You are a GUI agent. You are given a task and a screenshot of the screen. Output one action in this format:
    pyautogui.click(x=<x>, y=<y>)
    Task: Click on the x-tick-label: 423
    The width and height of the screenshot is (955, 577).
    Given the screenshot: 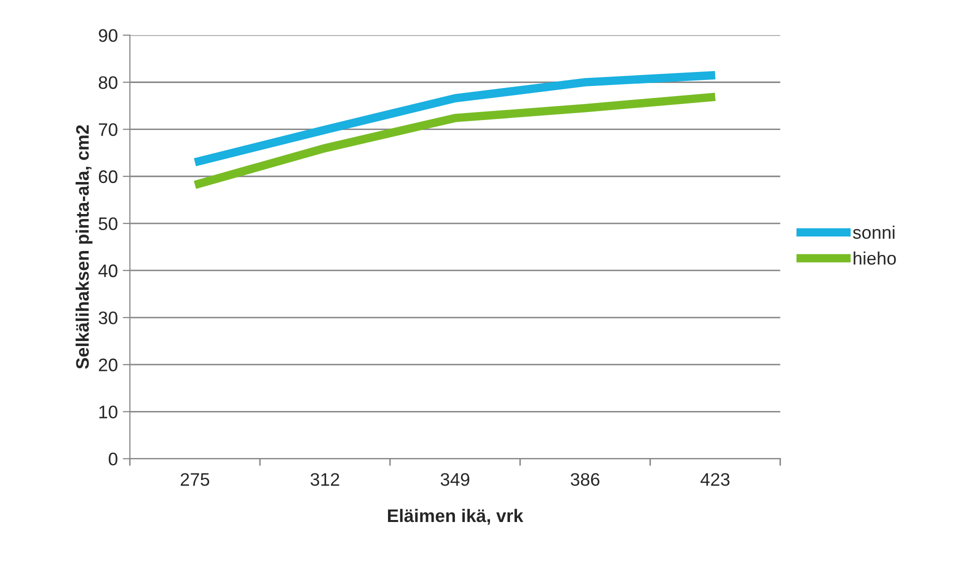 What is the action you would take?
    pyautogui.click(x=715, y=479)
    